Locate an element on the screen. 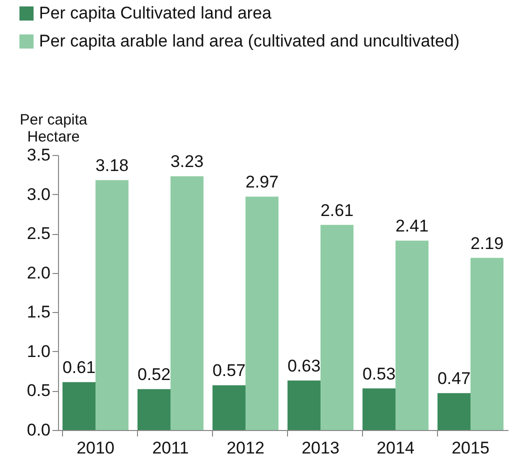 The image size is (520, 466). x-tick-label: 2011 is located at coordinates (170, 448).